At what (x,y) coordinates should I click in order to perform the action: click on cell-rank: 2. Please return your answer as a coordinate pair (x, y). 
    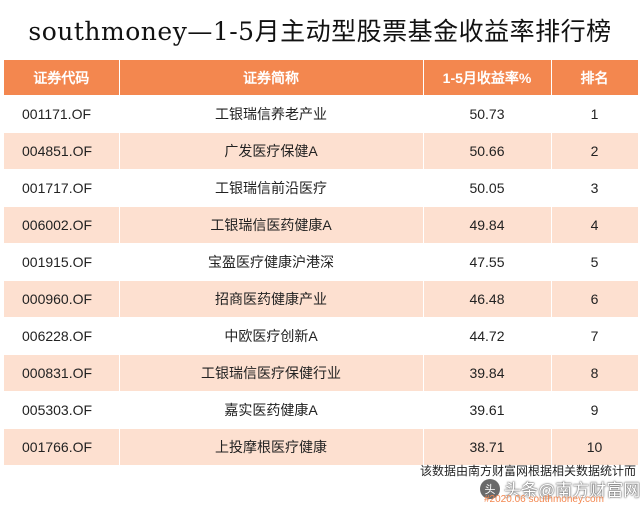
    Looking at the image, I should click on (595, 151).